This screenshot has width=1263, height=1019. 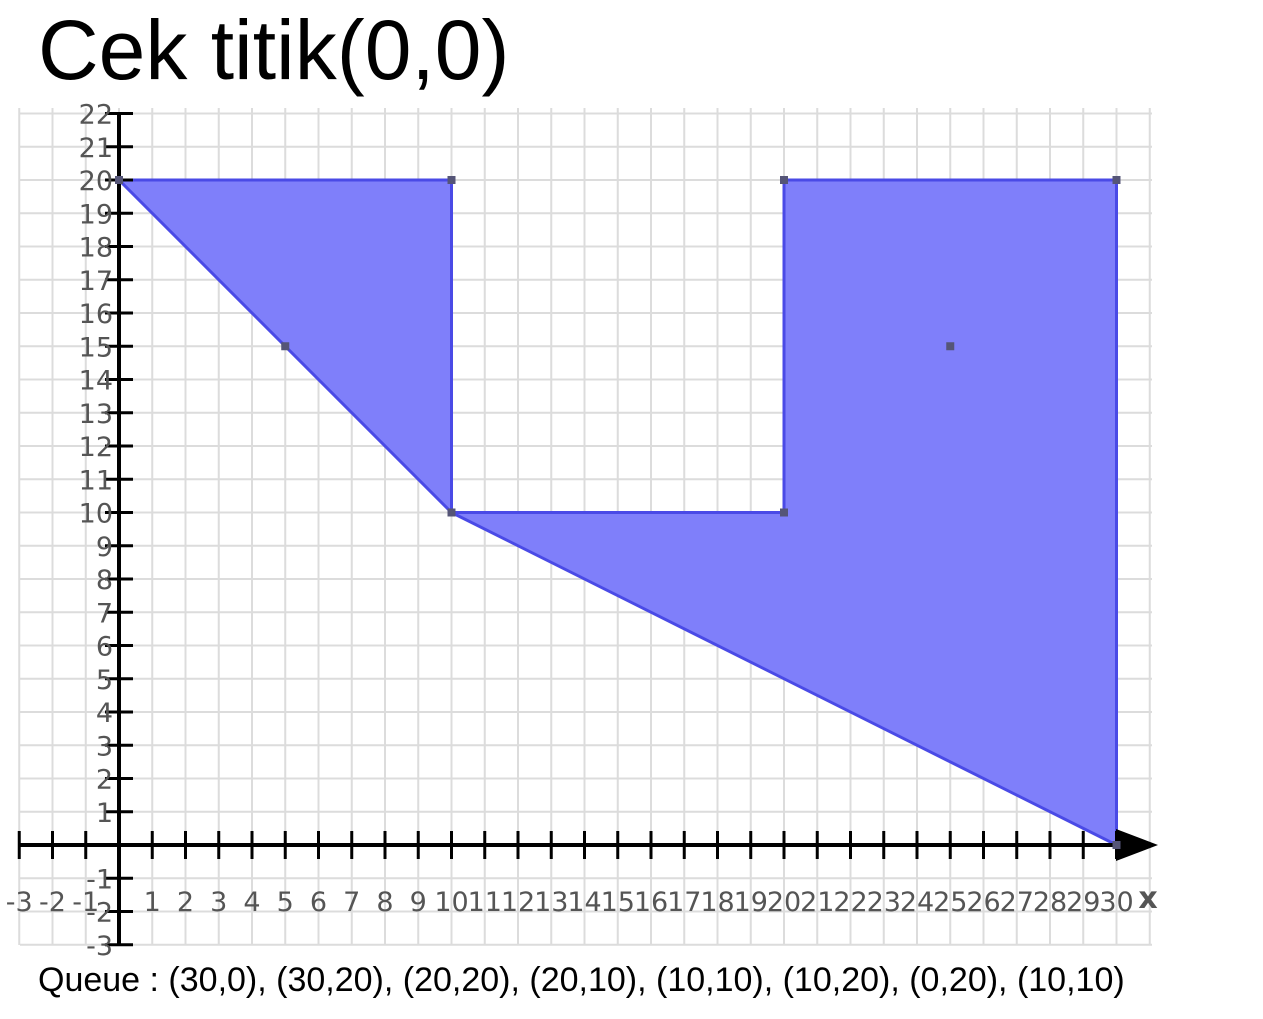 What do you see at coordinates (104, 746) in the screenshot?
I see `y-tick-label: 3` at bounding box center [104, 746].